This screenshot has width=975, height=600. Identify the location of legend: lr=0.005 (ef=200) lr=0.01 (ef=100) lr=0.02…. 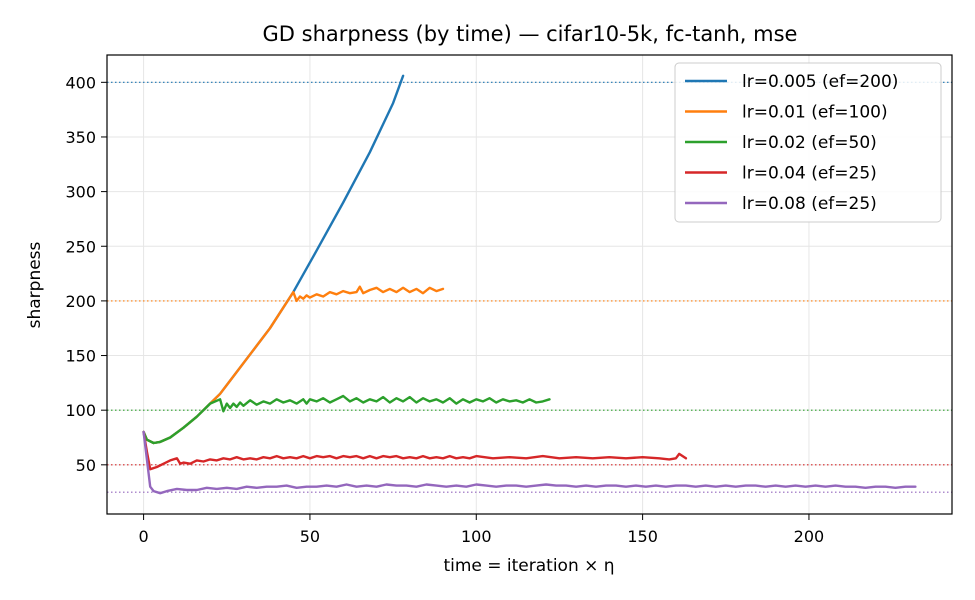
(808, 142).